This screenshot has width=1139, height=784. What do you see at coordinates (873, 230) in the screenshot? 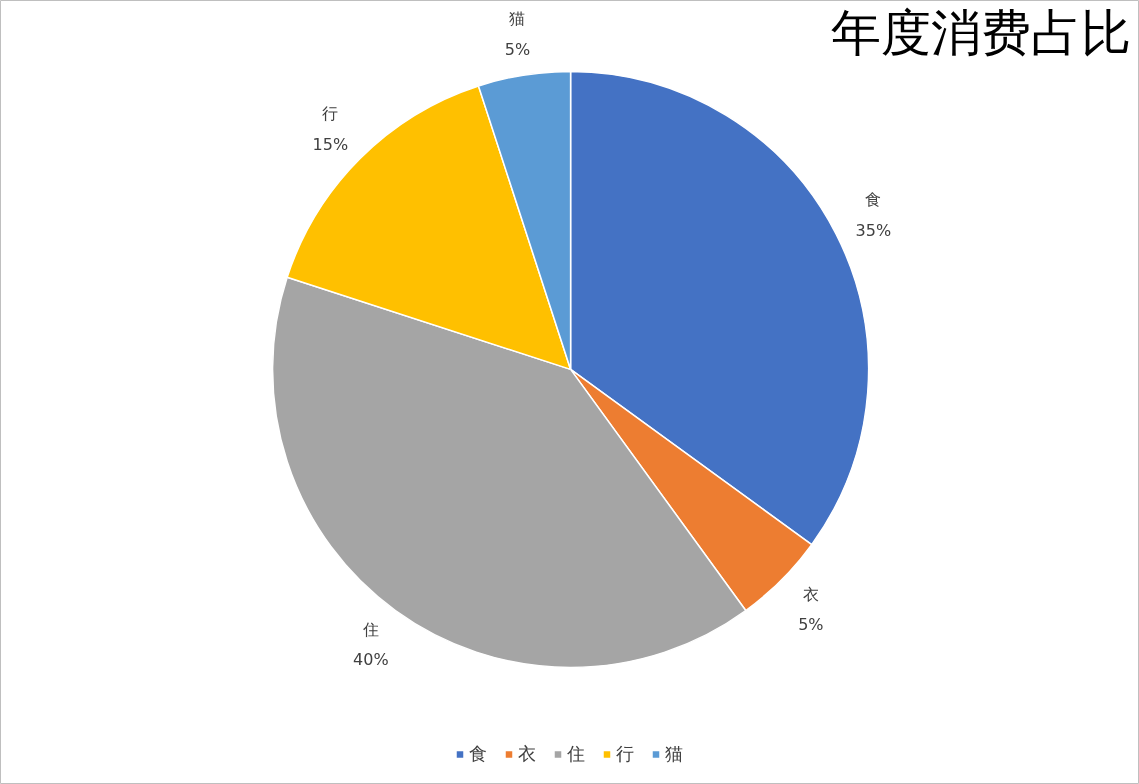
I see `data-label: 35%` at bounding box center [873, 230].